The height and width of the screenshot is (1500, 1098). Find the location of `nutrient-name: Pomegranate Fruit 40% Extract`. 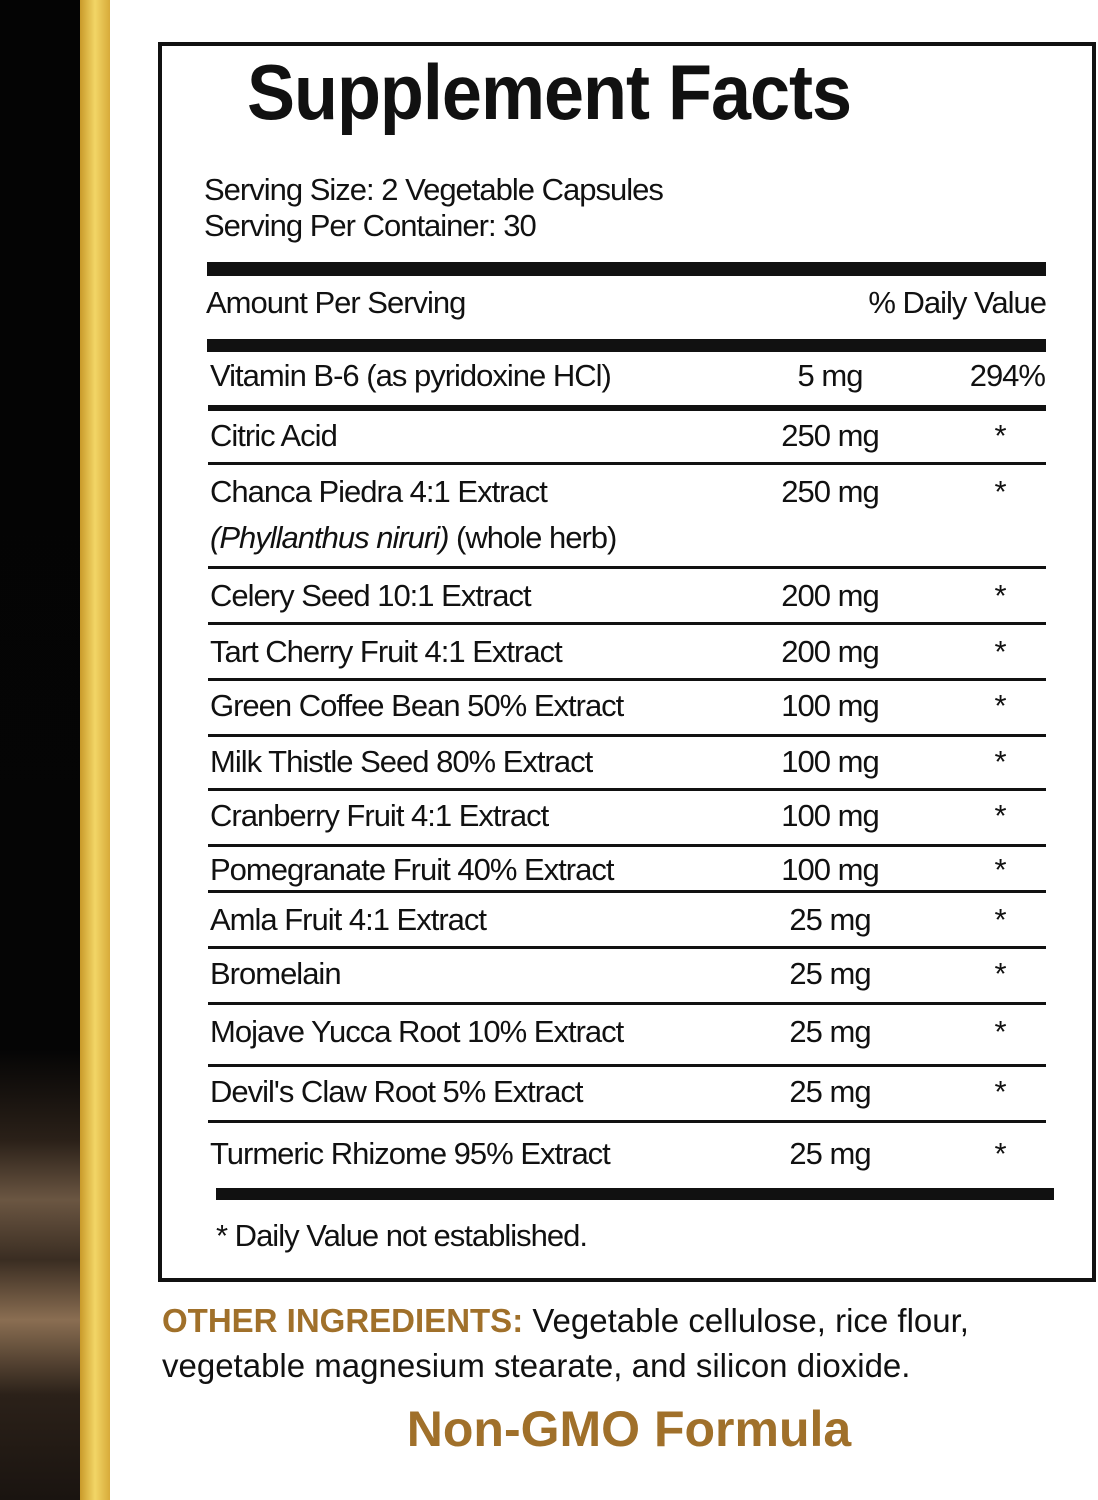

nutrient-name: Pomegranate Fruit 40% Extract is located at coordinates (412, 869).